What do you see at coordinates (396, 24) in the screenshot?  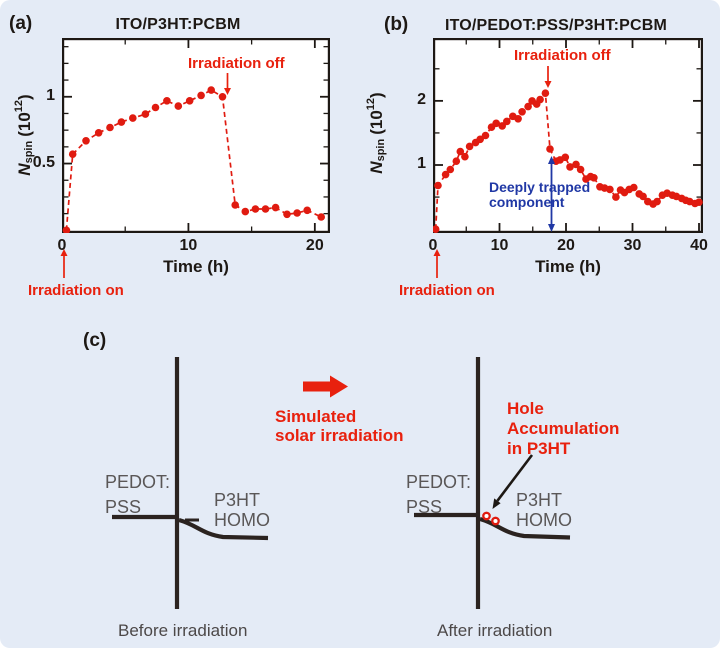 I see `panel-b-label: (b)` at bounding box center [396, 24].